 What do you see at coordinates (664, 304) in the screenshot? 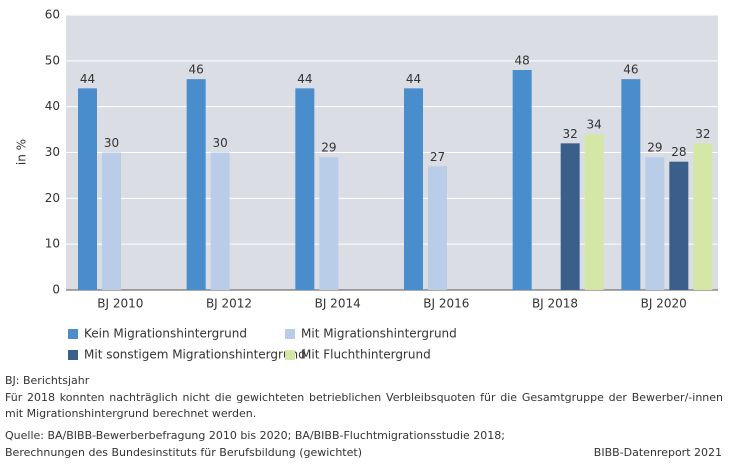
I see `x-tick-label: BJ 2020` at bounding box center [664, 304].